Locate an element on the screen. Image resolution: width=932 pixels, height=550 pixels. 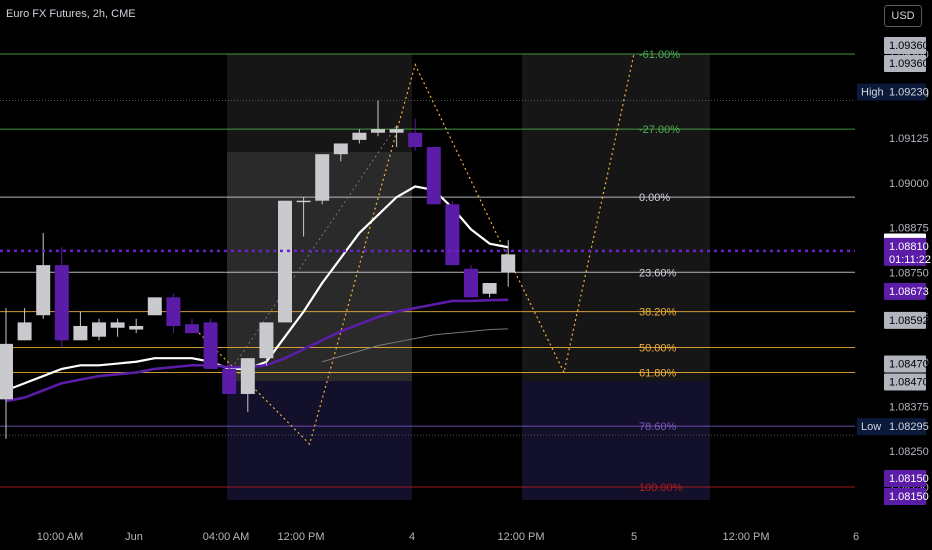
x-tick-label: Jun is located at coordinates (134, 537).